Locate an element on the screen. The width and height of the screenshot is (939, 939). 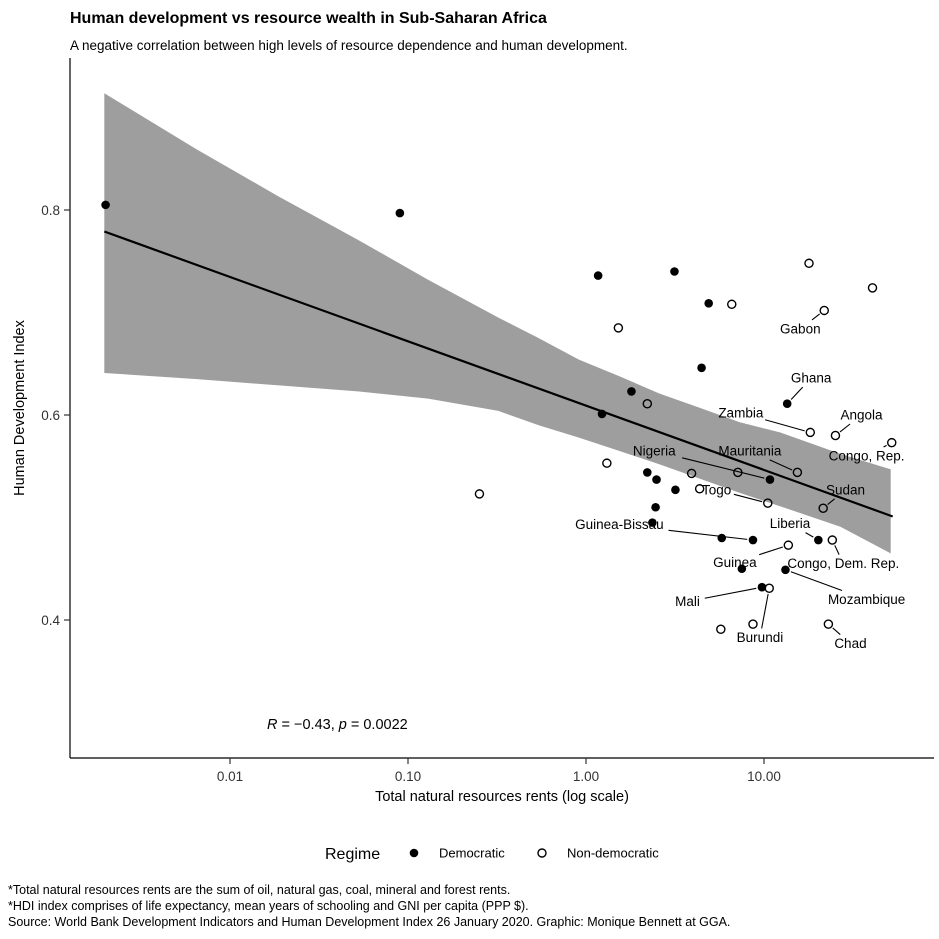
country-label: Sudan is located at coordinates (845, 489).